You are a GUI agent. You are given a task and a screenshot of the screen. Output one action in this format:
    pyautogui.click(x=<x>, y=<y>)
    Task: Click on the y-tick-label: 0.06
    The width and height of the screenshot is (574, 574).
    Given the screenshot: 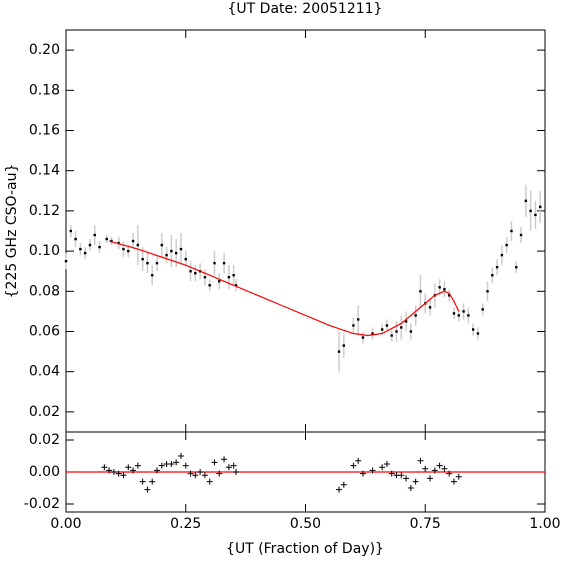 What is the action you would take?
    pyautogui.click(x=44, y=332)
    